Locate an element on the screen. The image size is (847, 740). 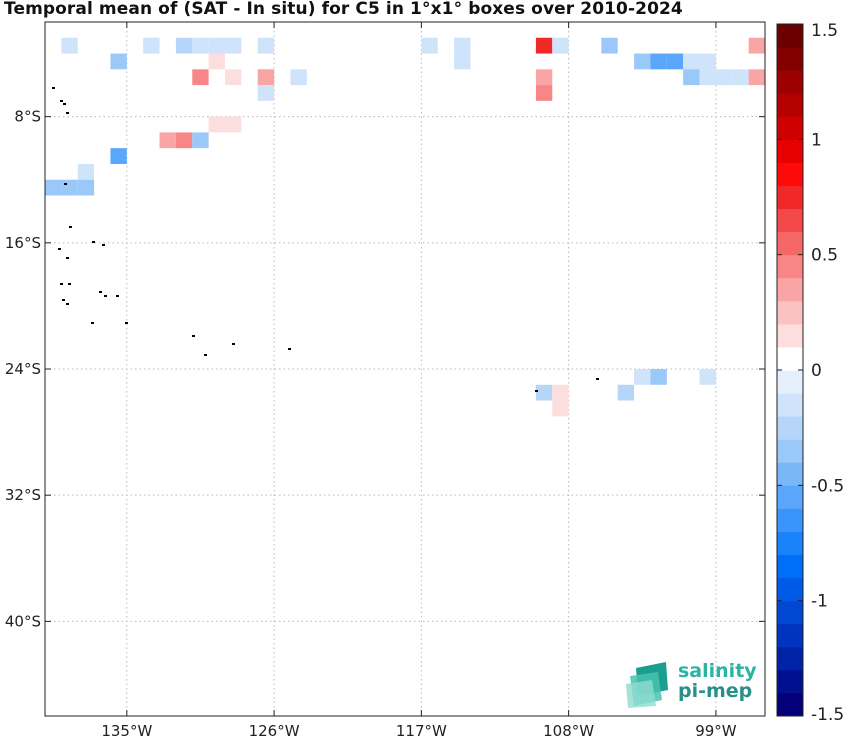
colorbar-tick-label: 0.5 is located at coordinates (824, 256).